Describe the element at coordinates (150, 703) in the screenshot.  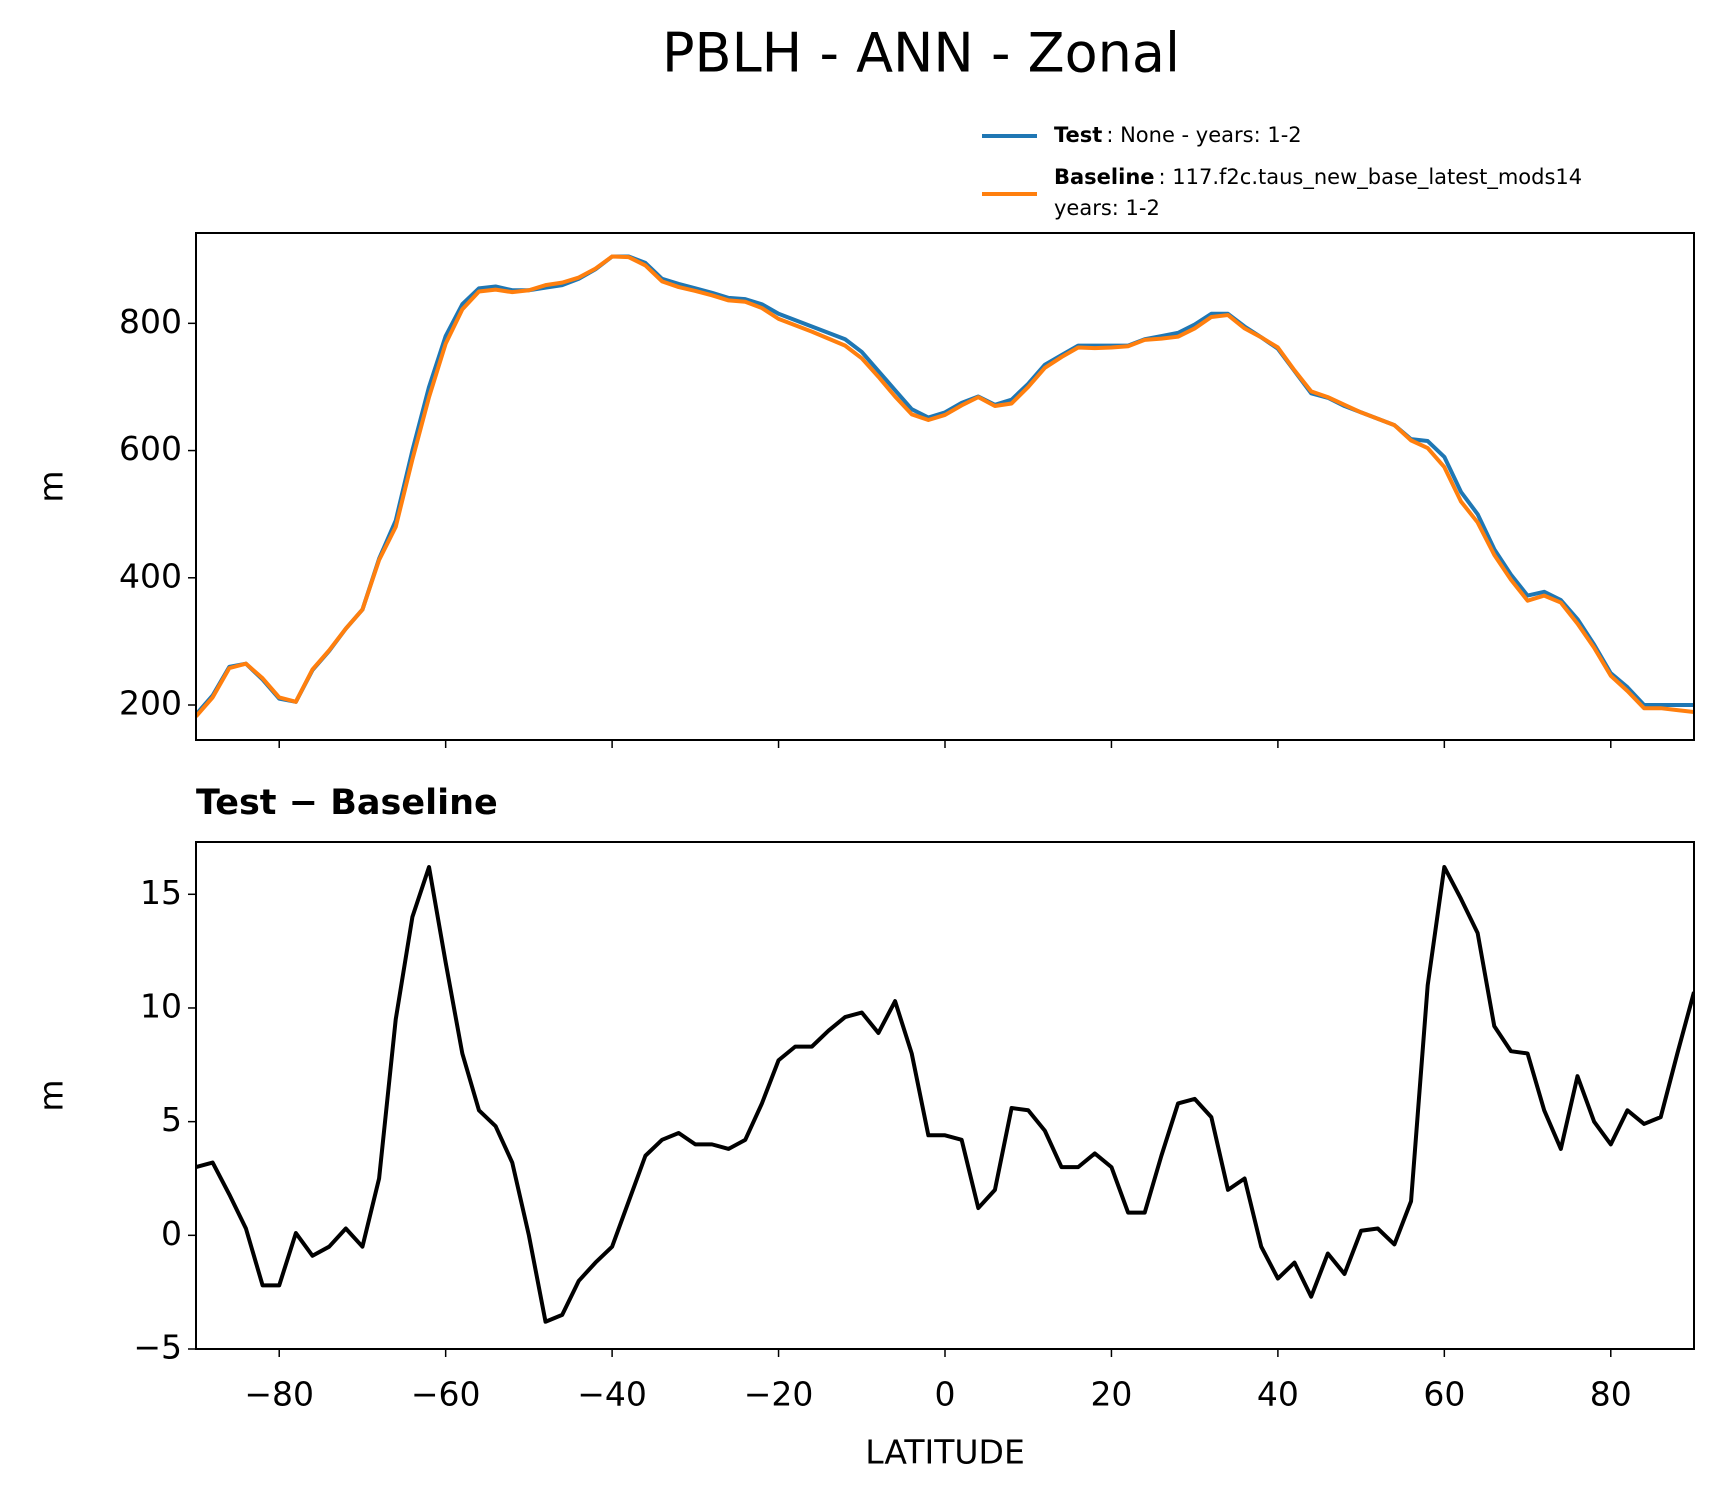
I see `y-tick-label: 200` at that location.